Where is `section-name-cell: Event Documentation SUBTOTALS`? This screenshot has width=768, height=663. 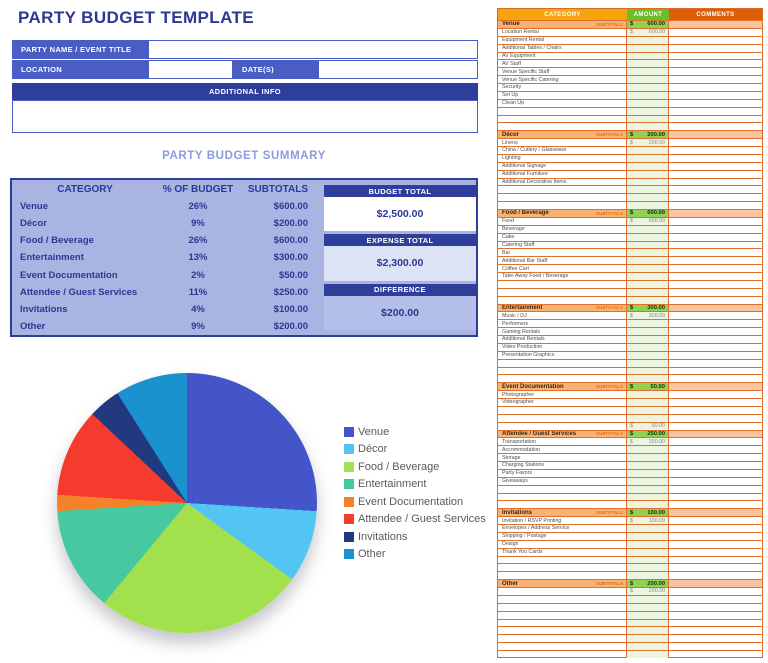
section-name-cell: Event Documentation SUBTOTALS is located at coordinates (562, 387).